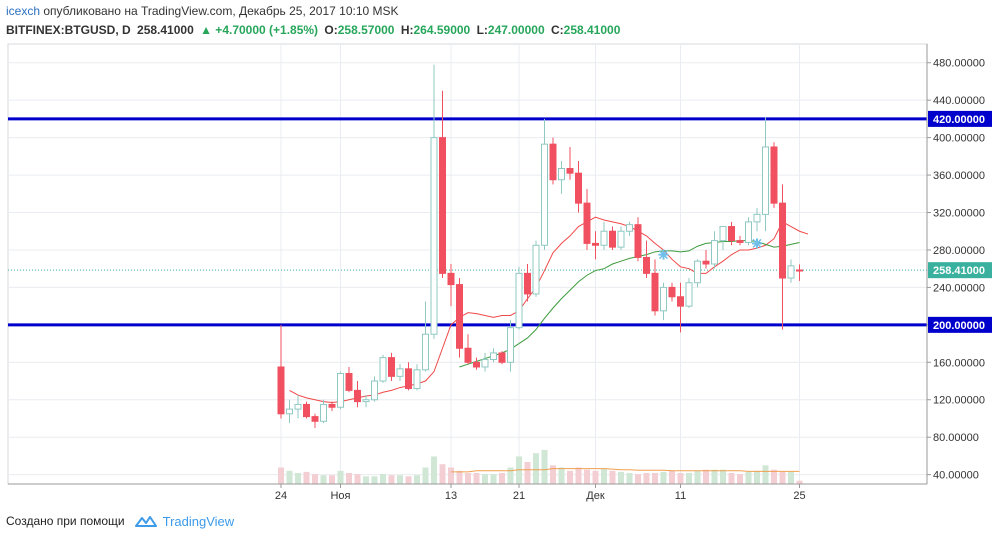 This screenshot has width=996, height=540. Describe the element at coordinates (65, 521) in the screenshot. I see `created-with-text: Создано при помощи` at that location.